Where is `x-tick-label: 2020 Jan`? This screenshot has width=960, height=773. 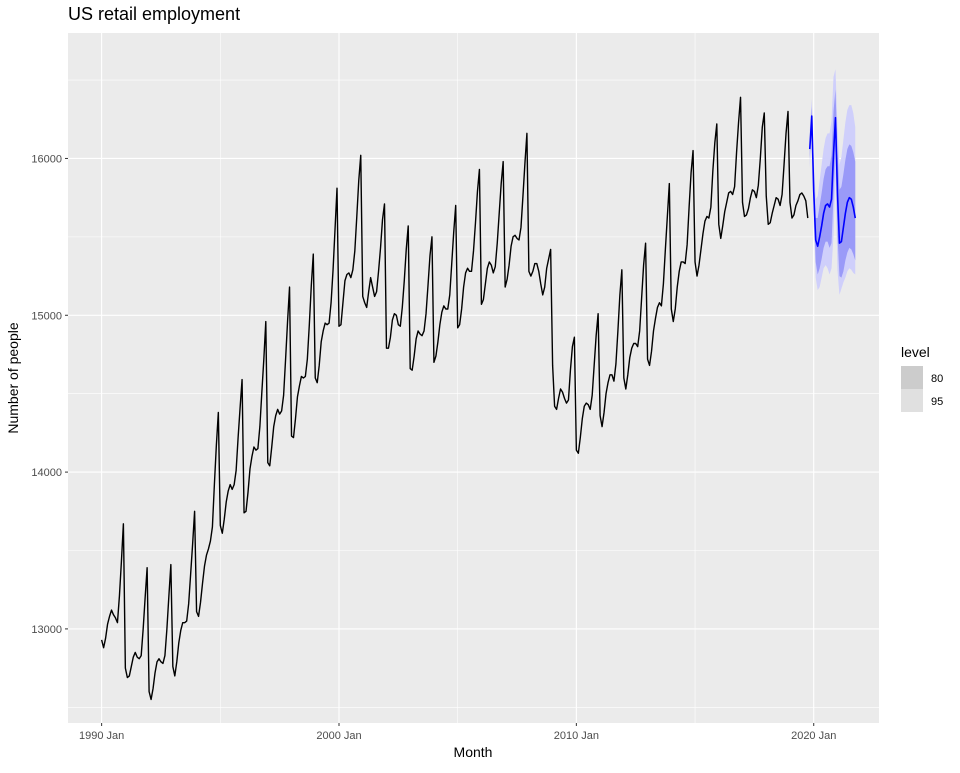
x-tick-label: 2020 Jan is located at coordinates (813, 736).